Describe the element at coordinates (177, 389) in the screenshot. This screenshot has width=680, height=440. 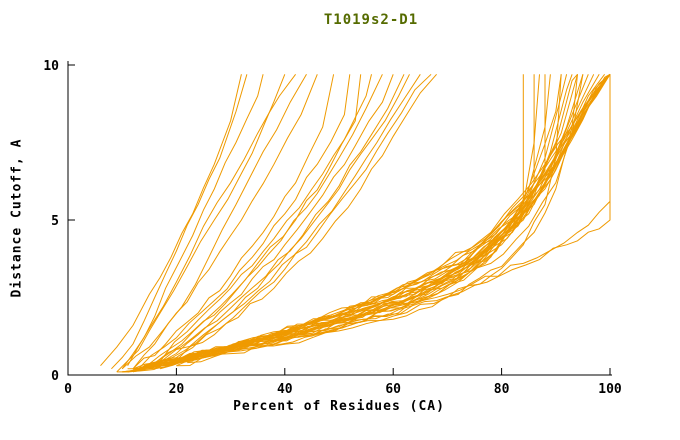
I see `x-tick-label: 20` at that location.